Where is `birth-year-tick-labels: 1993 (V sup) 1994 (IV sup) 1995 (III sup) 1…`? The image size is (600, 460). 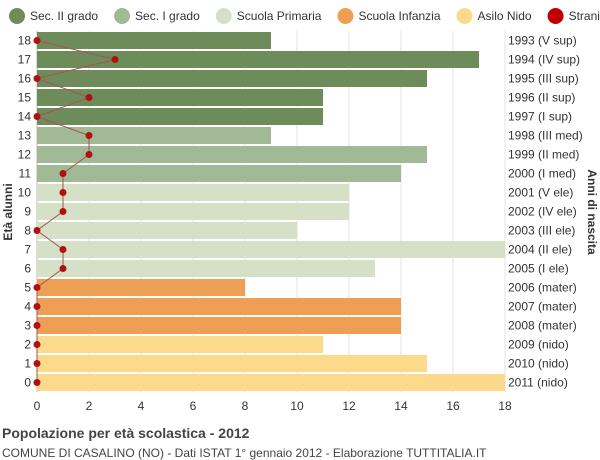
birth-year-tick-labels: 1993 (V sup) 1994 (IV sup) 1995 (III sup) 1… is located at coordinates (545, 212).